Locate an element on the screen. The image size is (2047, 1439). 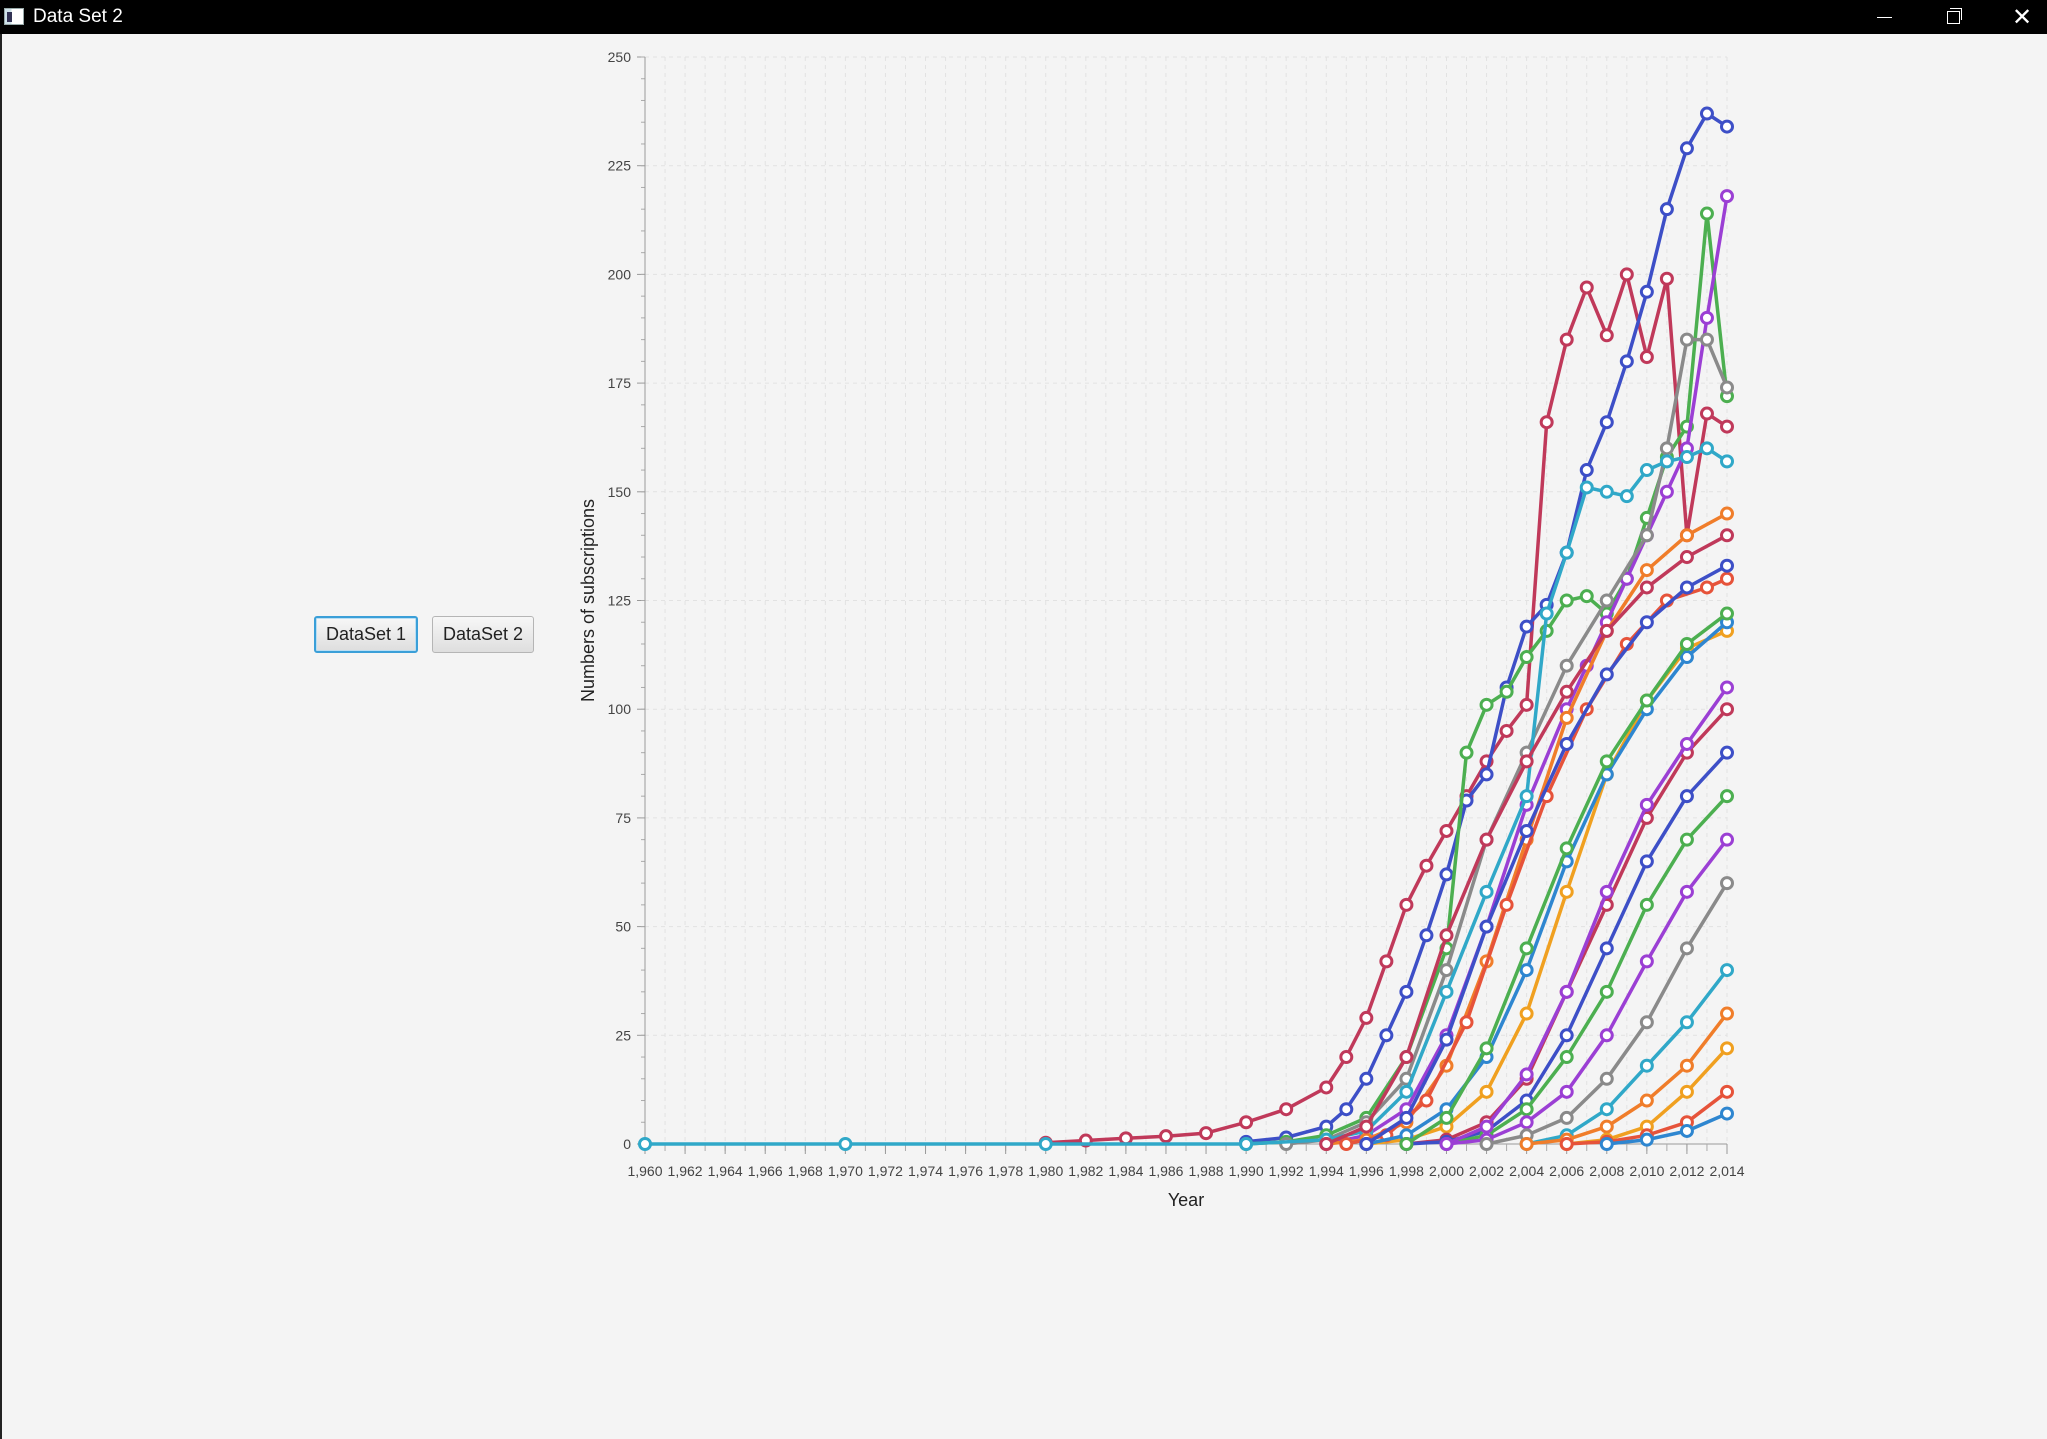
dataset1-button: DataSet 1 is located at coordinates (366, 634).